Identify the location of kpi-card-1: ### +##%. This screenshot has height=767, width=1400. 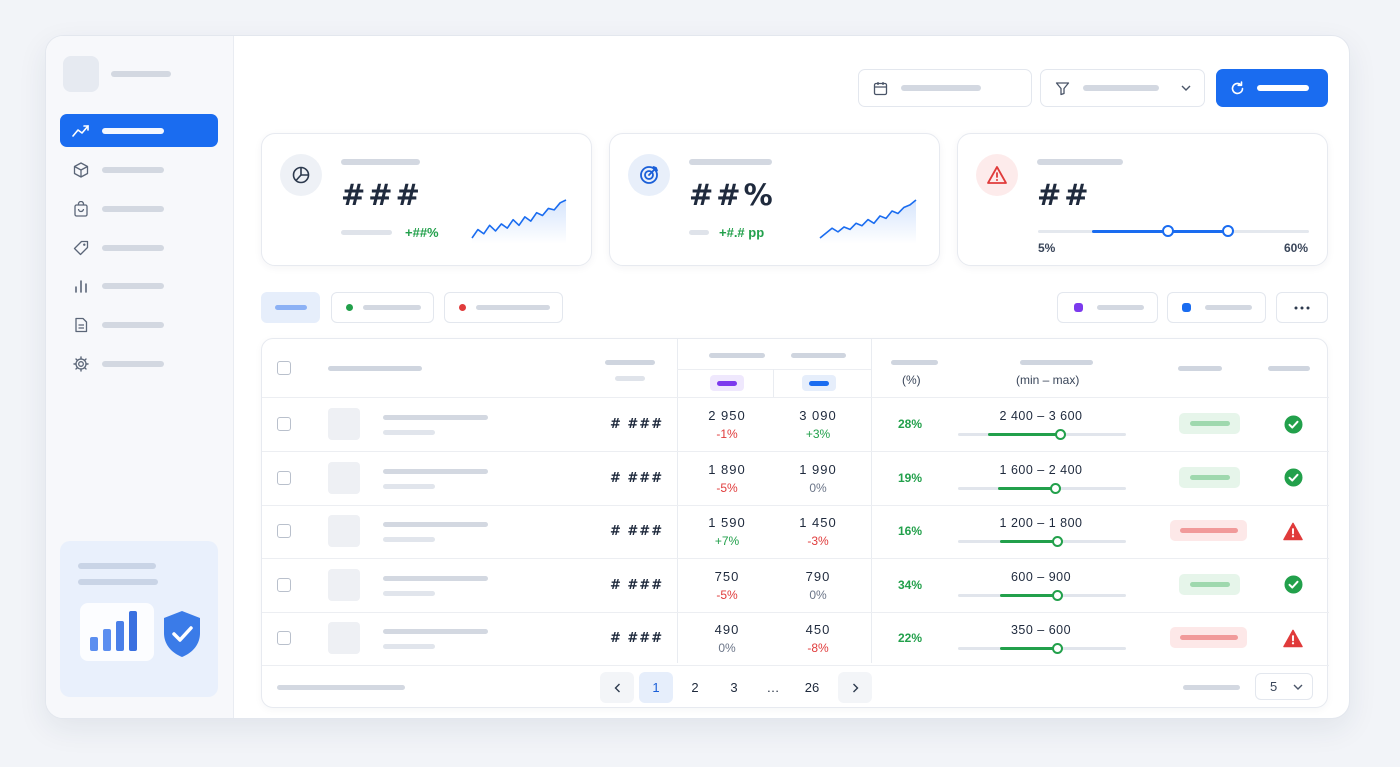
(426, 199).